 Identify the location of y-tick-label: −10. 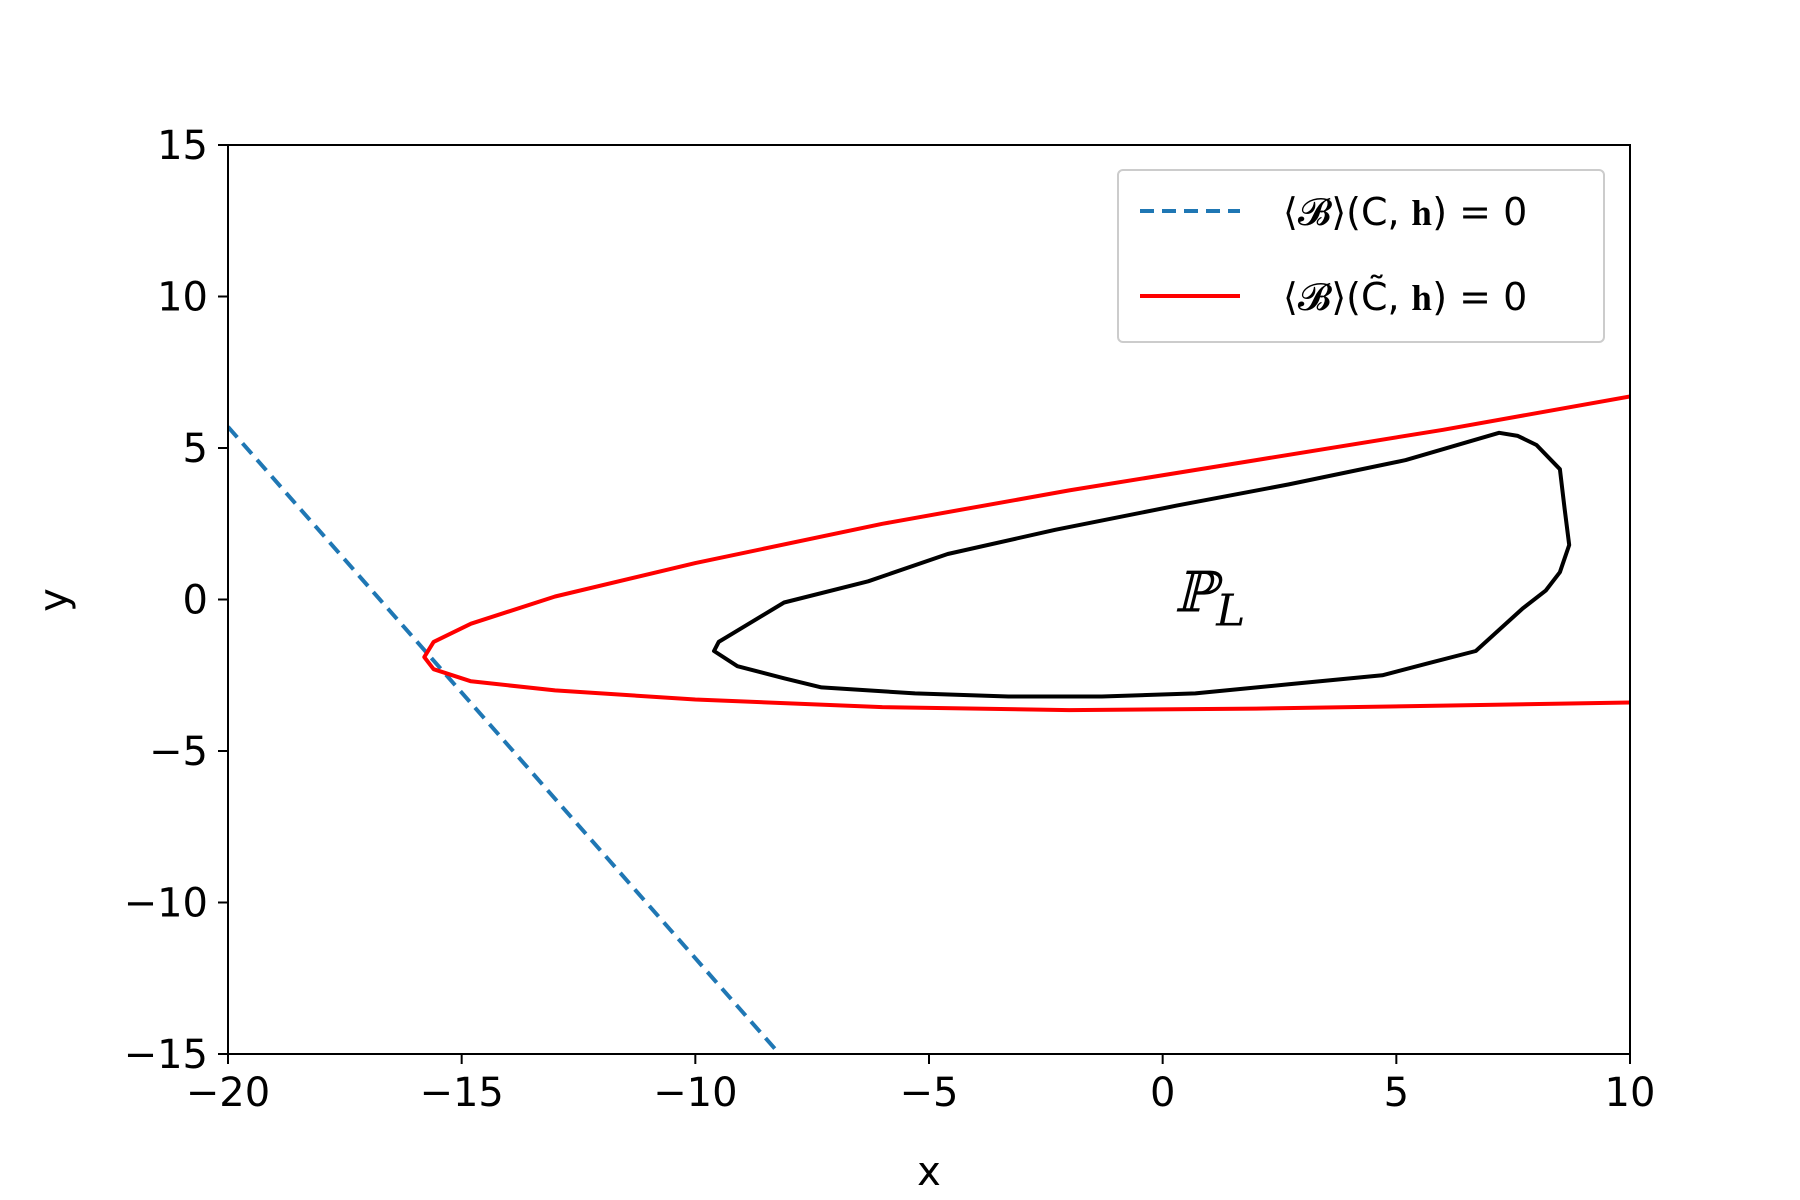
(166, 904).